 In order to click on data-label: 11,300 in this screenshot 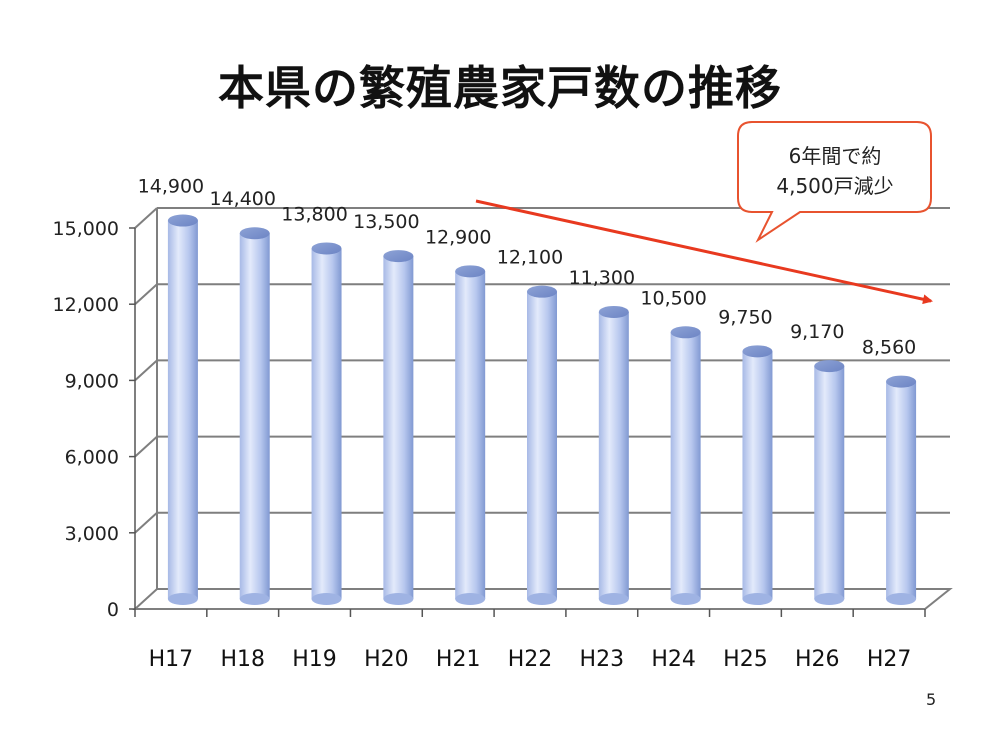, I will do `click(602, 278)`.